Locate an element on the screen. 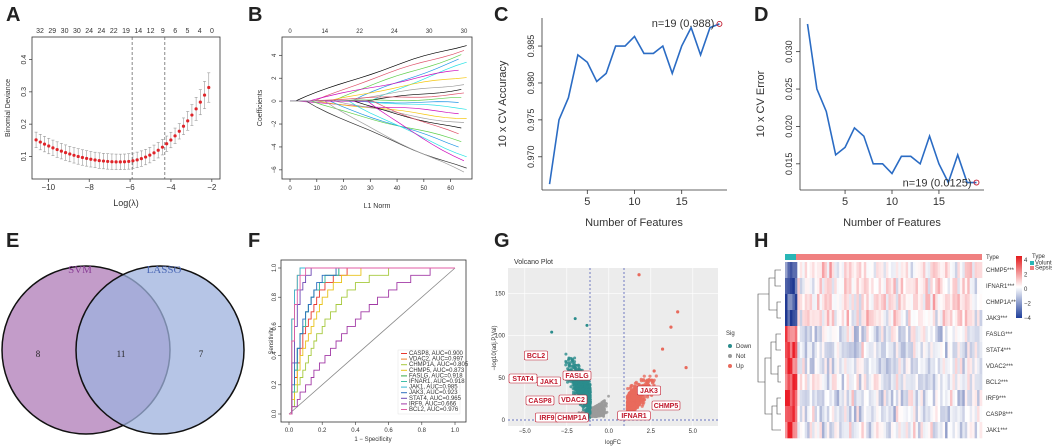 This screenshot has width=1052, height=448. heatmap-row-label: STAT4*** is located at coordinates (998, 351).